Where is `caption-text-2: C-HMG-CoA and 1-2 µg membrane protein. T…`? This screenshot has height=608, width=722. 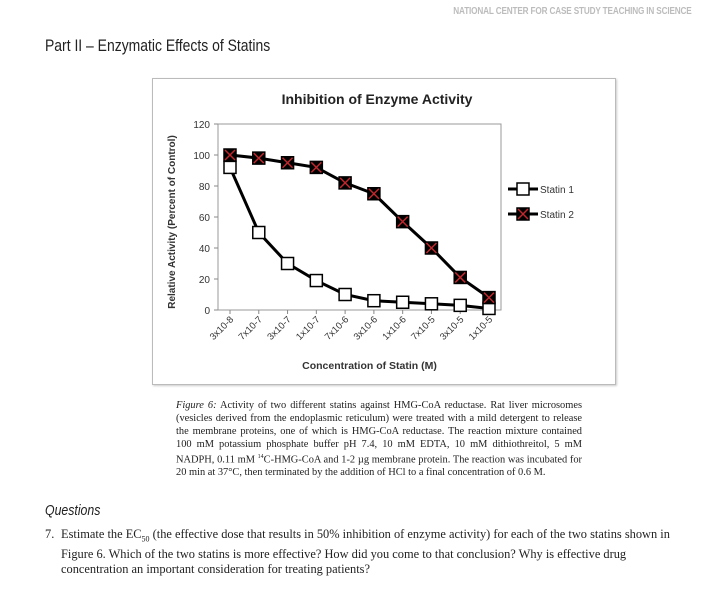 caption-text-2: C-HMG-CoA and 1-2 µg membrane protein. T… is located at coordinates (379, 466).